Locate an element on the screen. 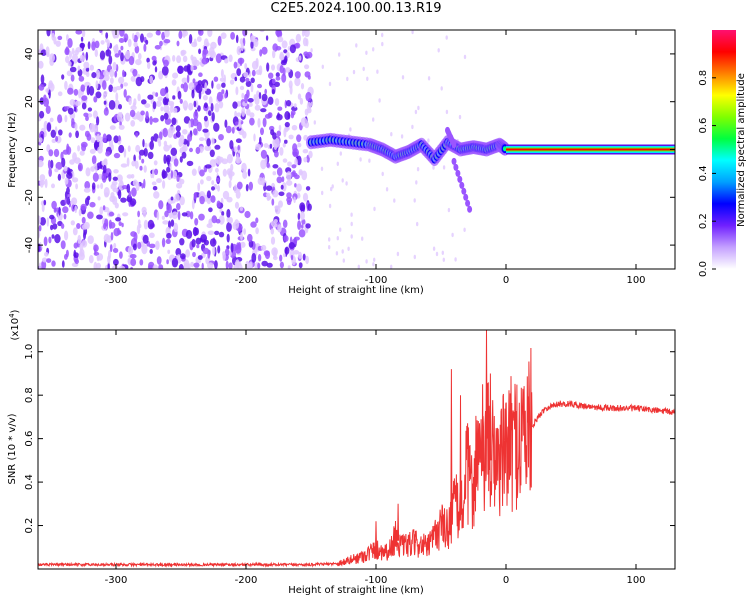  y-tick-label: 0 is located at coordinates (29, 149).